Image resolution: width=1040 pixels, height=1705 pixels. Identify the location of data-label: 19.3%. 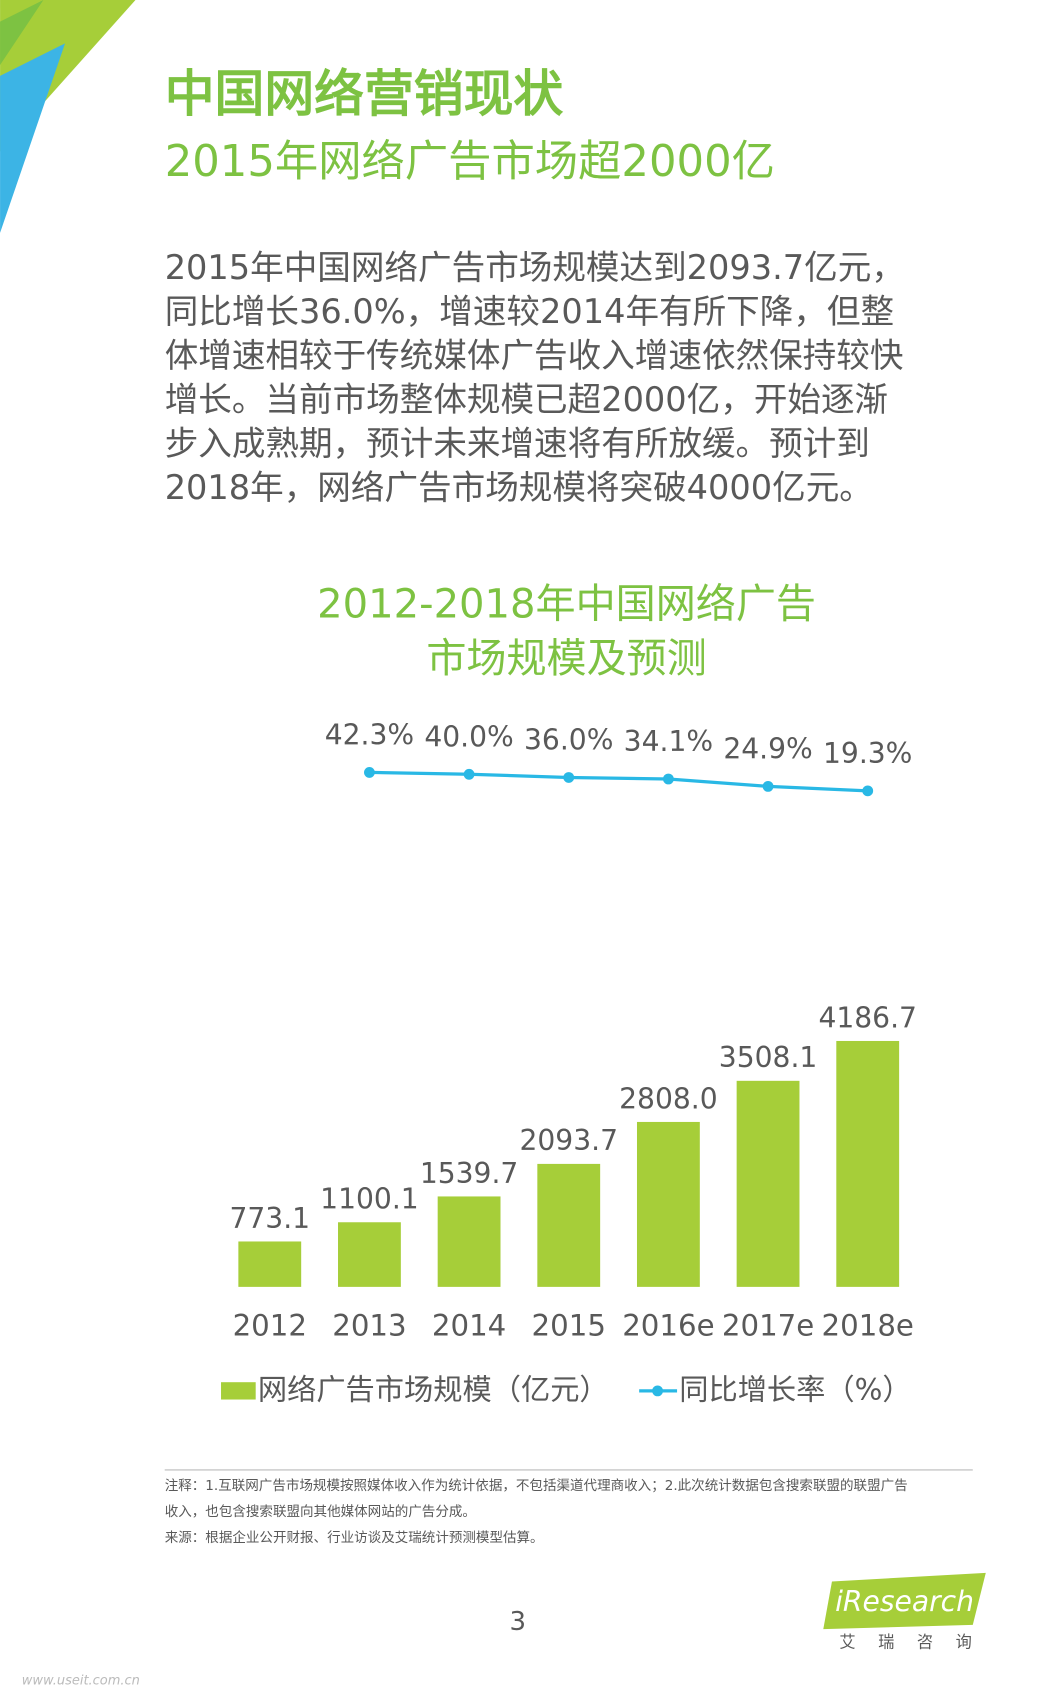
(867, 753).